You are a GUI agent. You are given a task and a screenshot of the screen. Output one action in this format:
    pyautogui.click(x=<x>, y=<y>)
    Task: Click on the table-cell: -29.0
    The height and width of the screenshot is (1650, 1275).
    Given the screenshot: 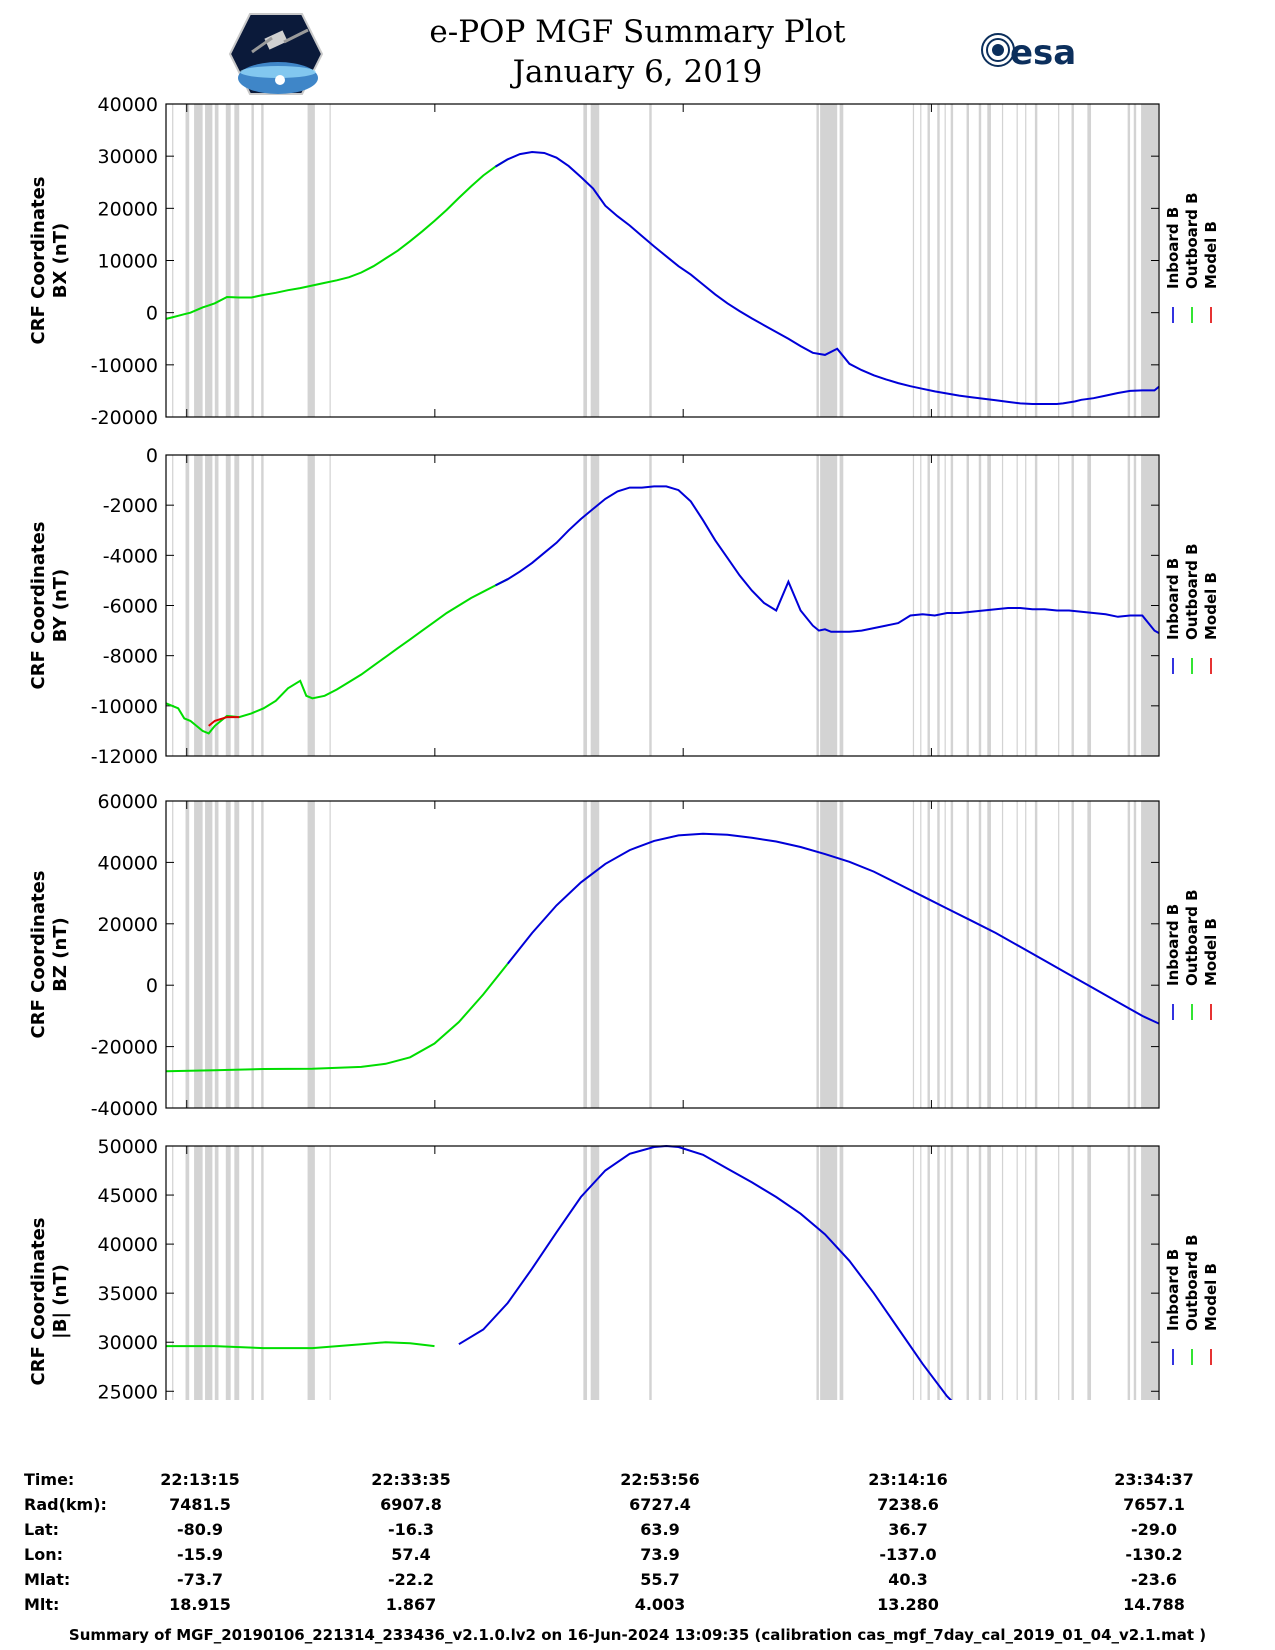 What is the action you would take?
    pyautogui.click(x=1154, y=1529)
    